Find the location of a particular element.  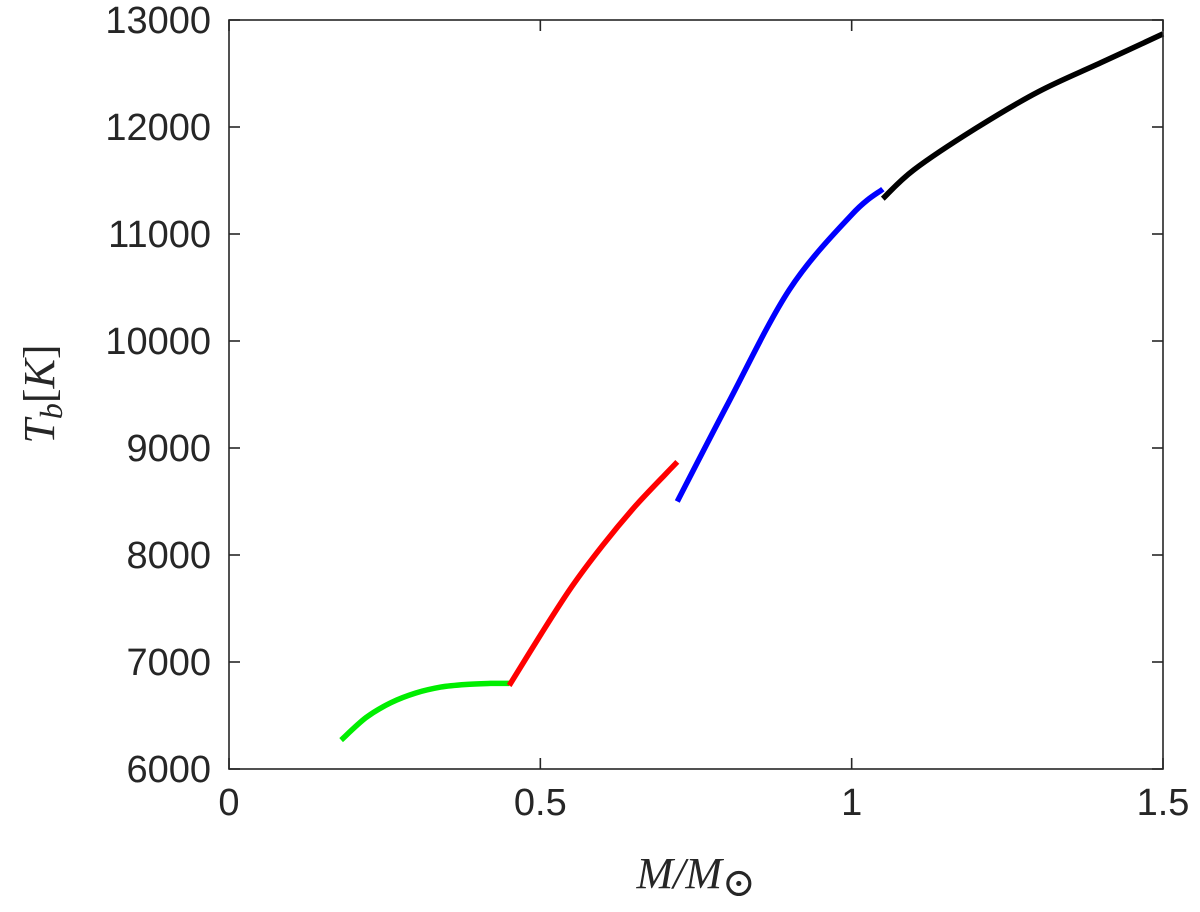

y-tick-label-0: 6000 is located at coordinates (168, 770).